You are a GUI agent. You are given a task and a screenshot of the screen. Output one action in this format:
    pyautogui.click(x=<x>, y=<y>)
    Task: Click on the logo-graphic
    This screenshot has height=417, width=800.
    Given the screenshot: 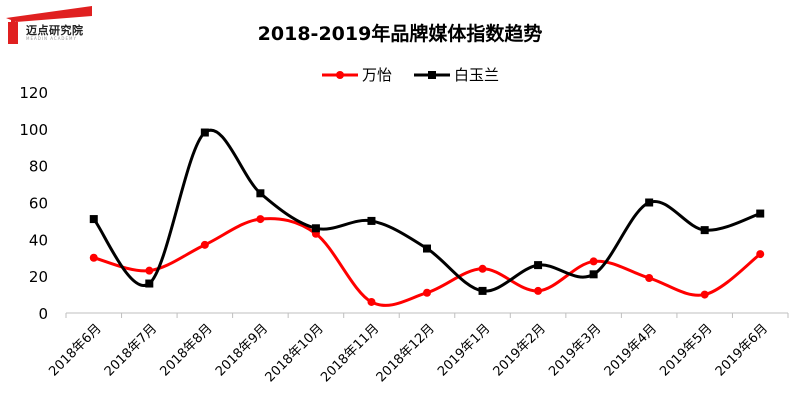 What is the action you would take?
    pyautogui.click(x=49, y=25)
    